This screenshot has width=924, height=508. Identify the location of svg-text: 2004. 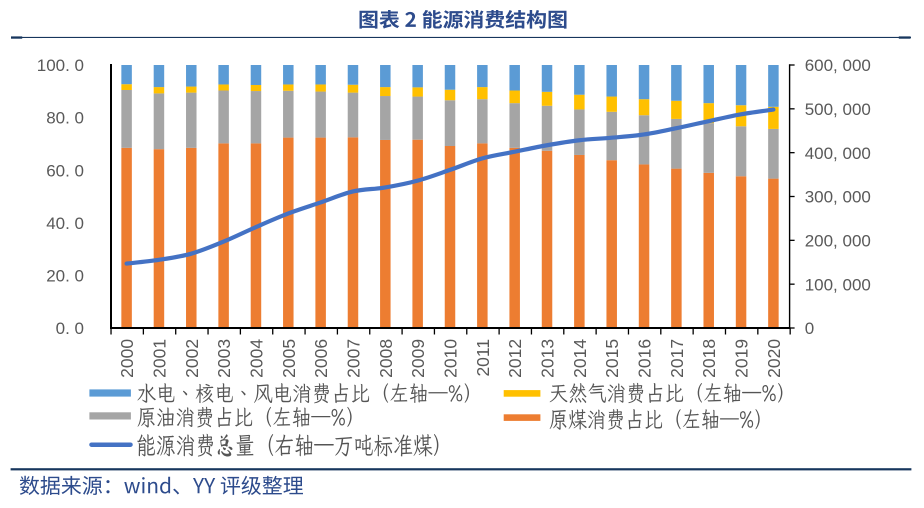
(256, 358).